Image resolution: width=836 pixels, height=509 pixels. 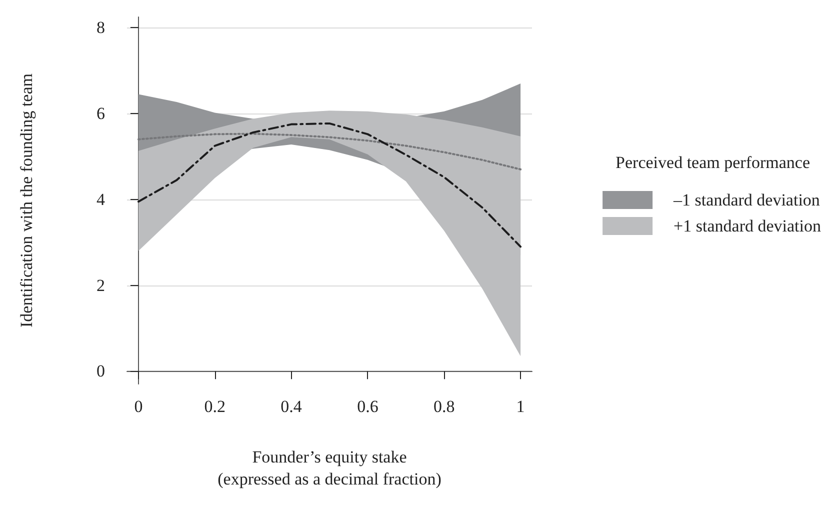 I want to click on y-tick-label: 8, so click(x=100, y=28).